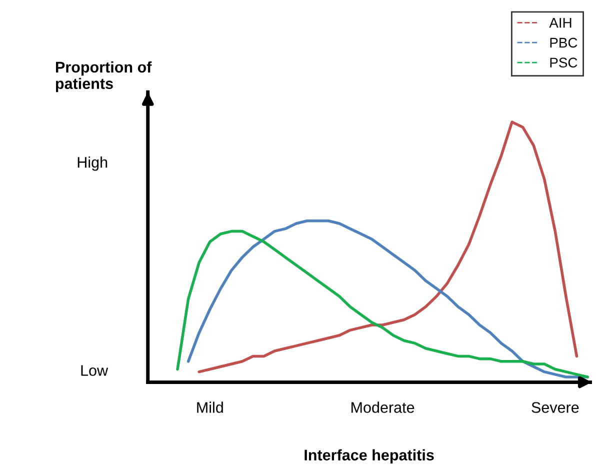 The image size is (611, 465). What do you see at coordinates (564, 43) in the screenshot?
I see `legend-label: PBC` at bounding box center [564, 43].